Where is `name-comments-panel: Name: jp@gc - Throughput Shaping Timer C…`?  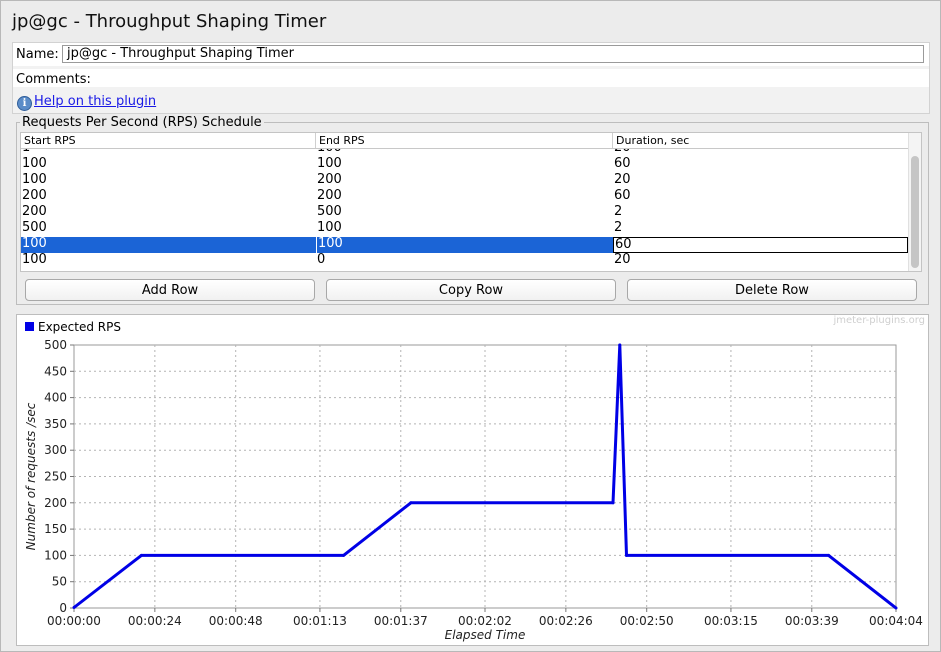
name-comments-panel: Name: jp@gc - Throughput Shaping Timer C… is located at coordinates (471, 78).